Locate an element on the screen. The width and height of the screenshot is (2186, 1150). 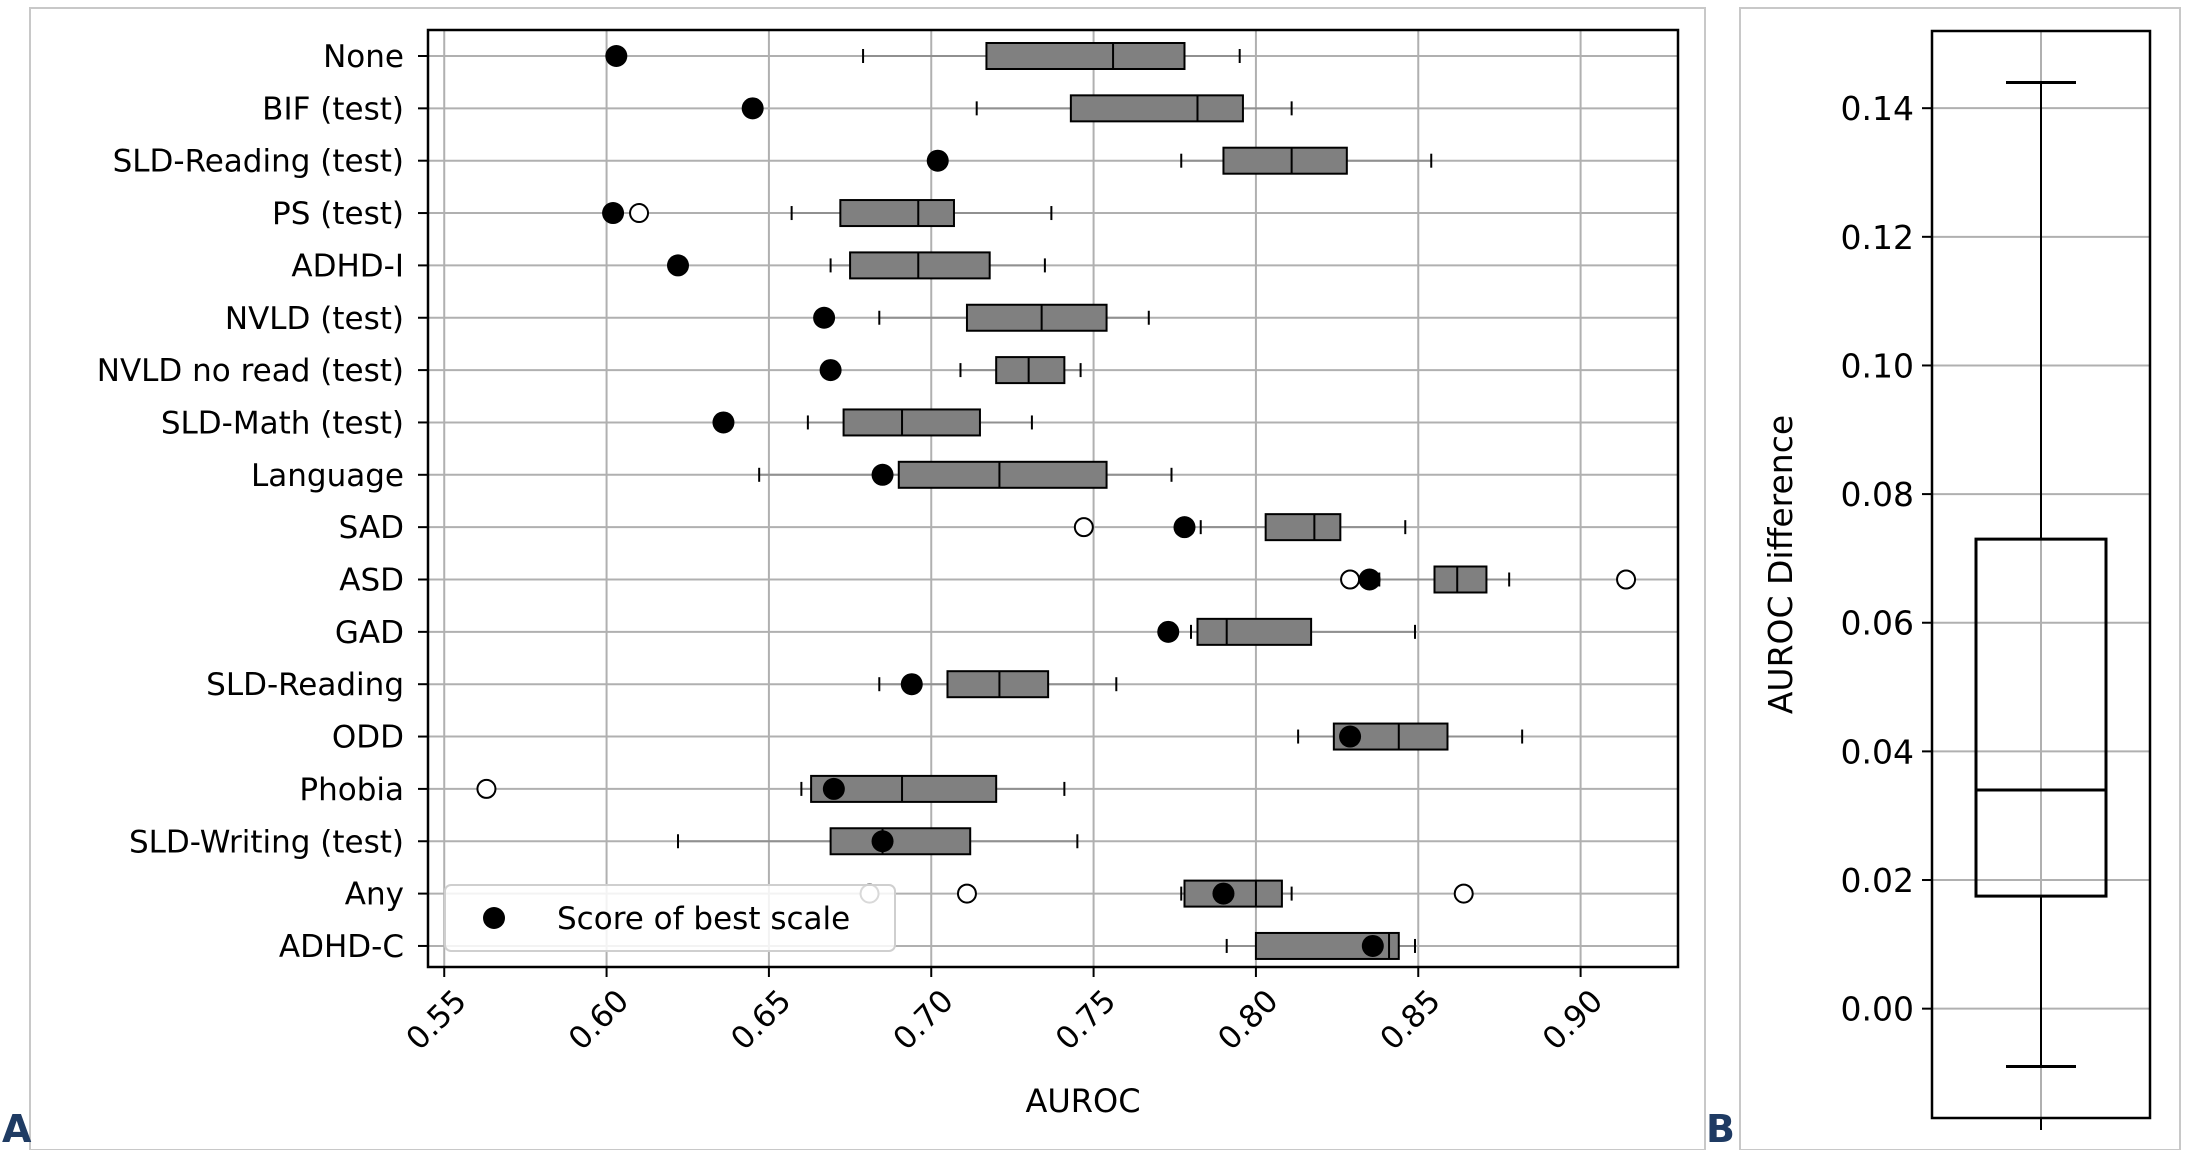
y-tick-label: 0.14 is located at coordinates (1877, 108).